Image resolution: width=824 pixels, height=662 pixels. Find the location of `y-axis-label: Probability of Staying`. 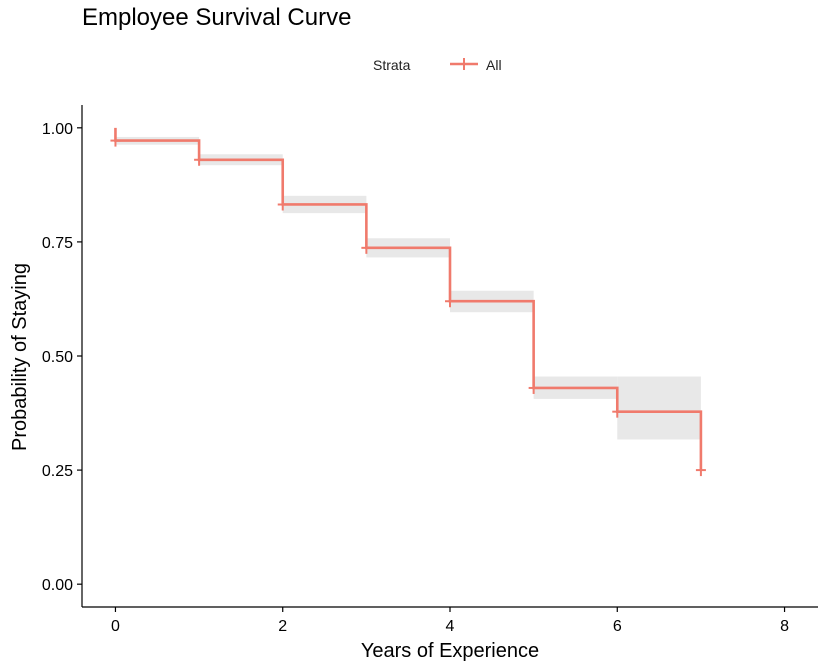

y-axis-label: Probability of Staying is located at coordinates (20, 357).